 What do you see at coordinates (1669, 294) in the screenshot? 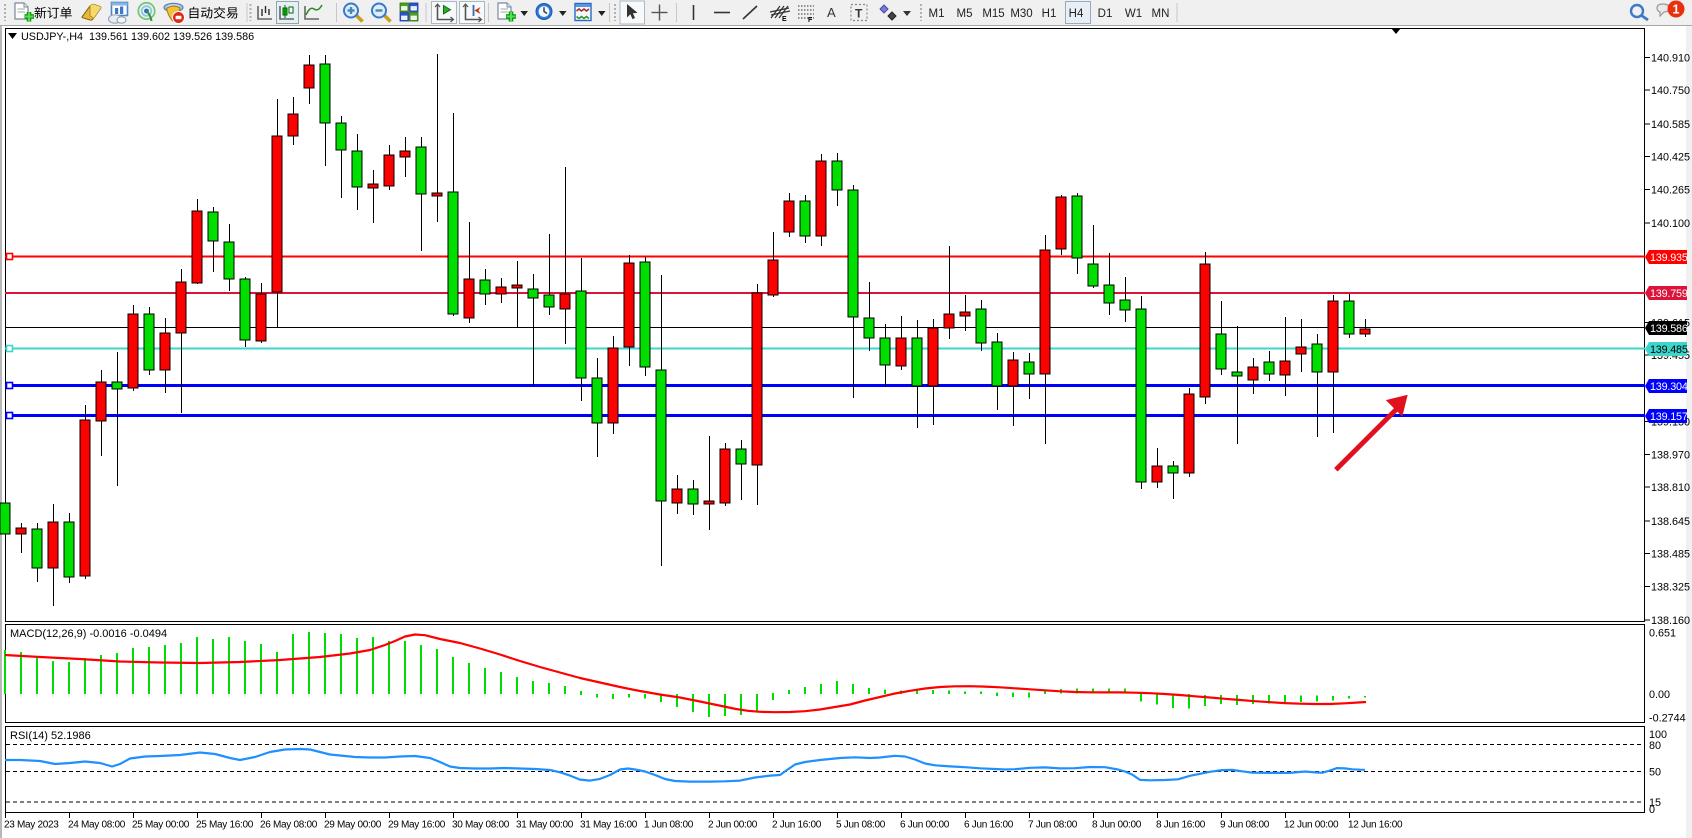
I see `svg-text: 139.759` at bounding box center [1669, 294].